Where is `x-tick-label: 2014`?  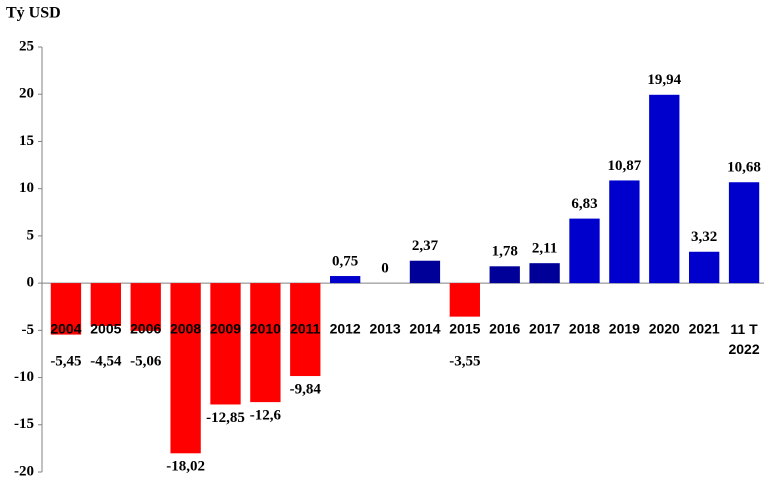
x-tick-label: 2014 is located at coordinates (424, 329).